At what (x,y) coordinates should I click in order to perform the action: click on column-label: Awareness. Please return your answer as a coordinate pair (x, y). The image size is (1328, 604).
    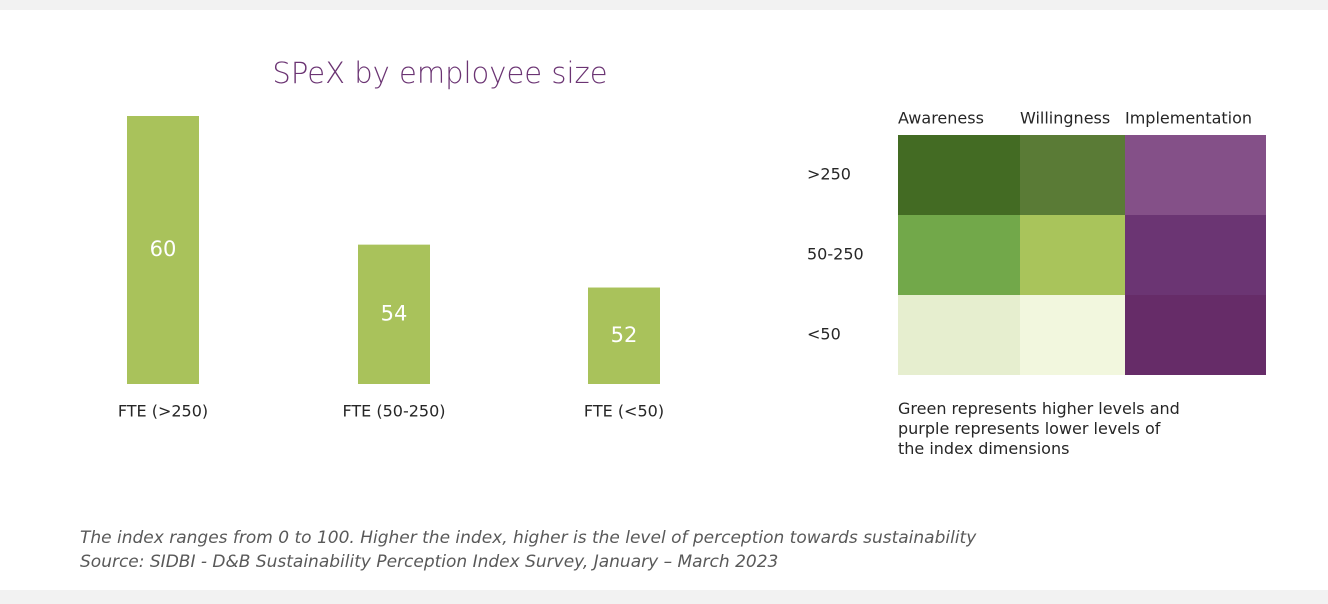
    Looking at the image, I should click on (941, 118).